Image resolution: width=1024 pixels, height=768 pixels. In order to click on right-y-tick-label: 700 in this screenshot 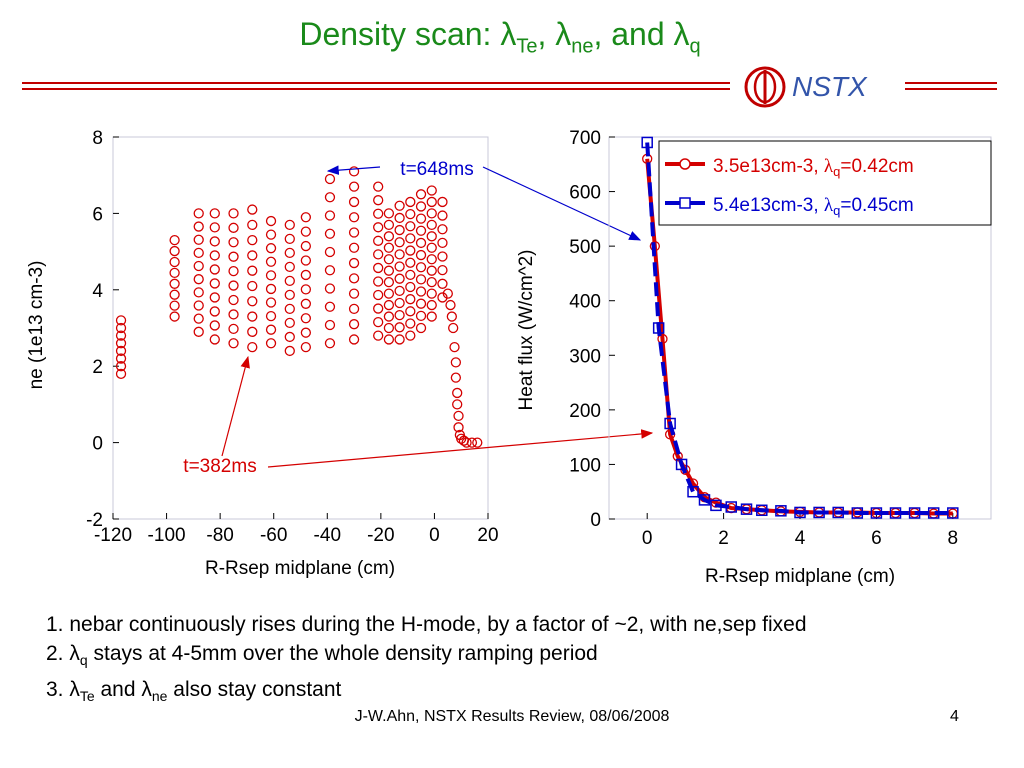, I will do `click(585, 138)`.